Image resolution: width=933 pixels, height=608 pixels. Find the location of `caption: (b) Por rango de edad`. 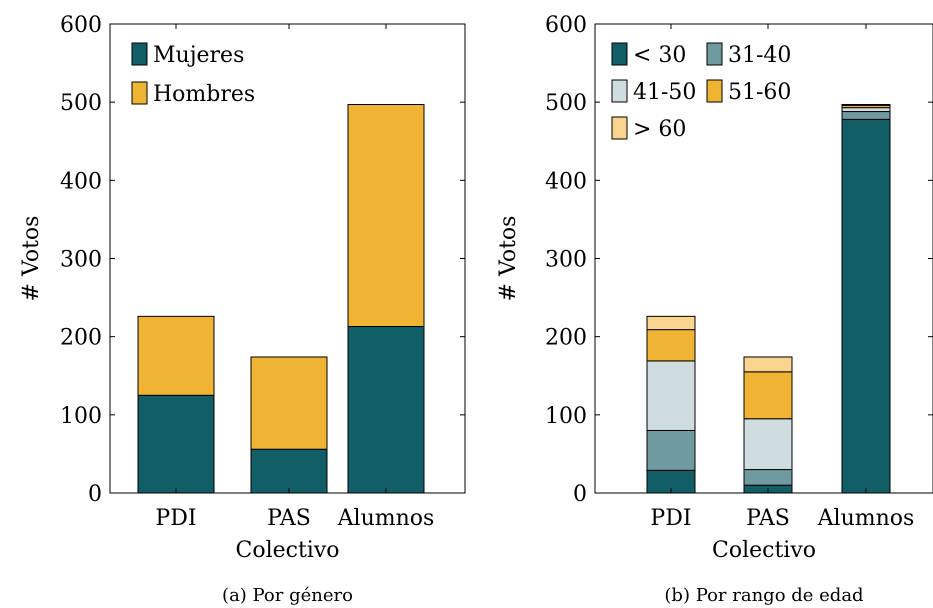

caption: (b) Por rango de edad is located at coordinates (763, 595).